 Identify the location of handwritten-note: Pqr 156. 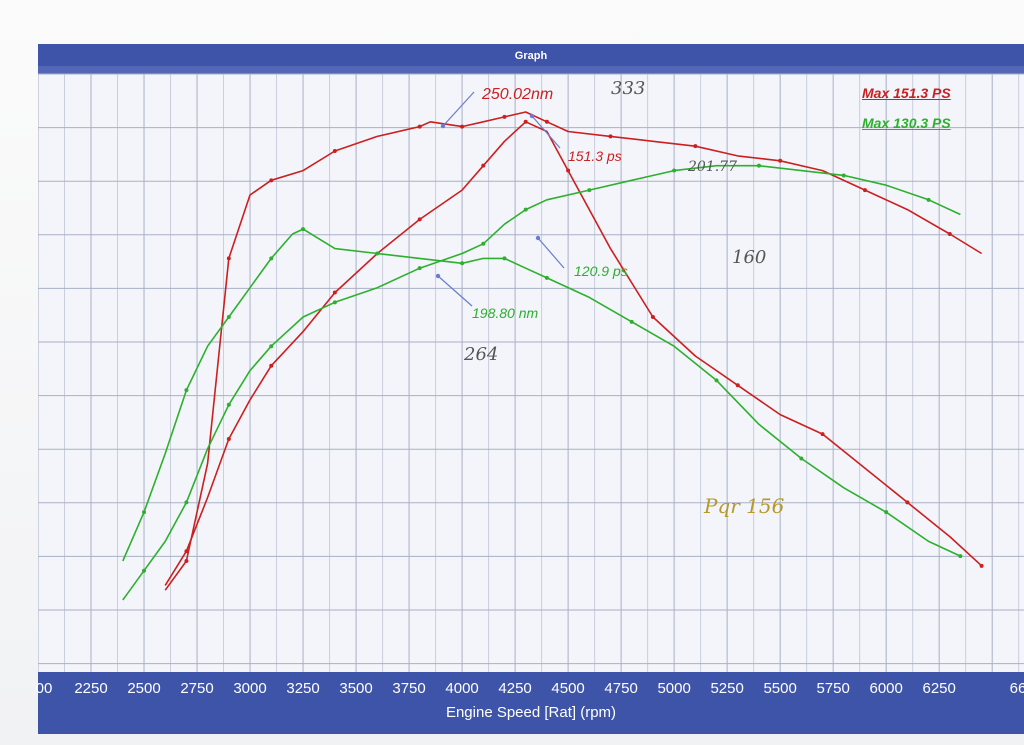
(744, 506).